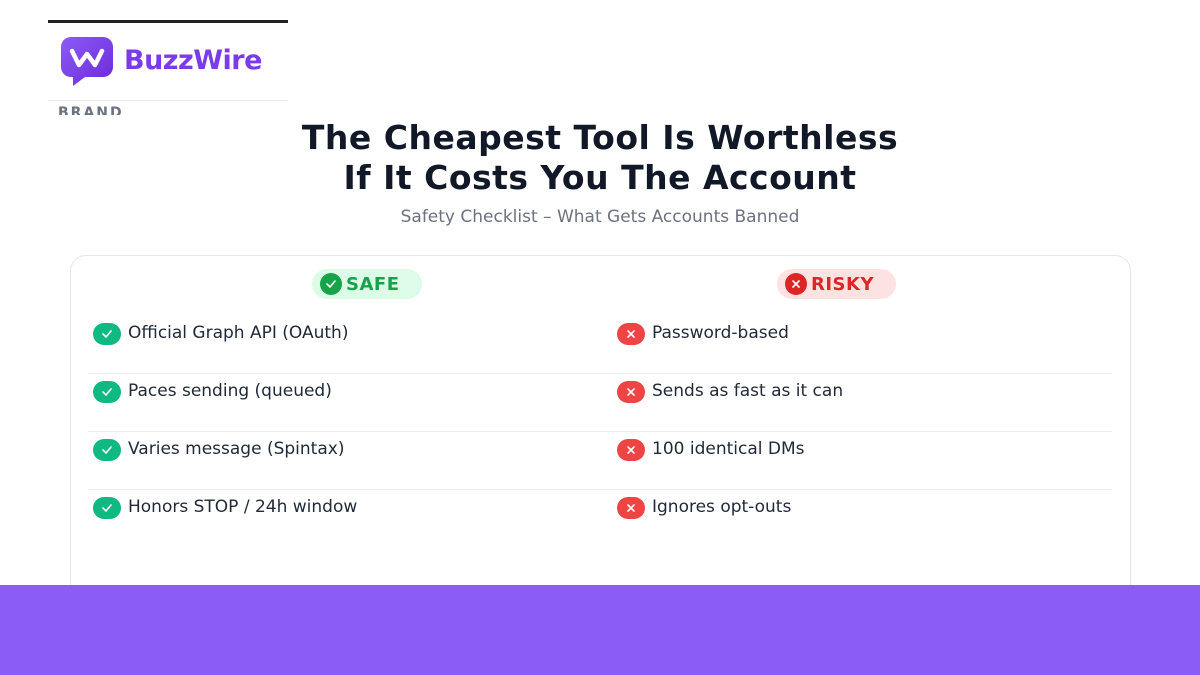  Describe the element at coordinates (748, 391) in the screenshot. I see `item-text: Sends as fast as it can` at that location.